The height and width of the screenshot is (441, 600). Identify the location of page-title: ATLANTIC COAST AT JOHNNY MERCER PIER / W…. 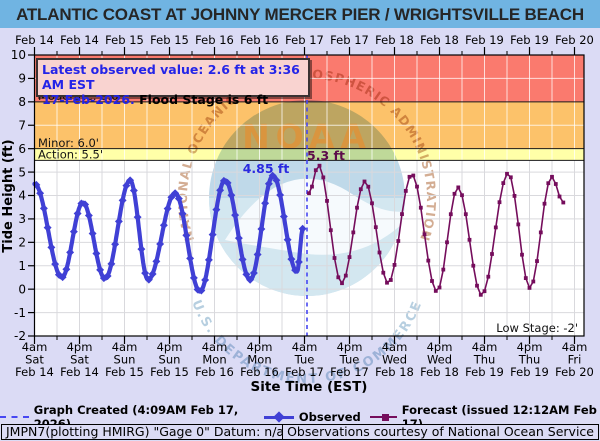
(300, 14).